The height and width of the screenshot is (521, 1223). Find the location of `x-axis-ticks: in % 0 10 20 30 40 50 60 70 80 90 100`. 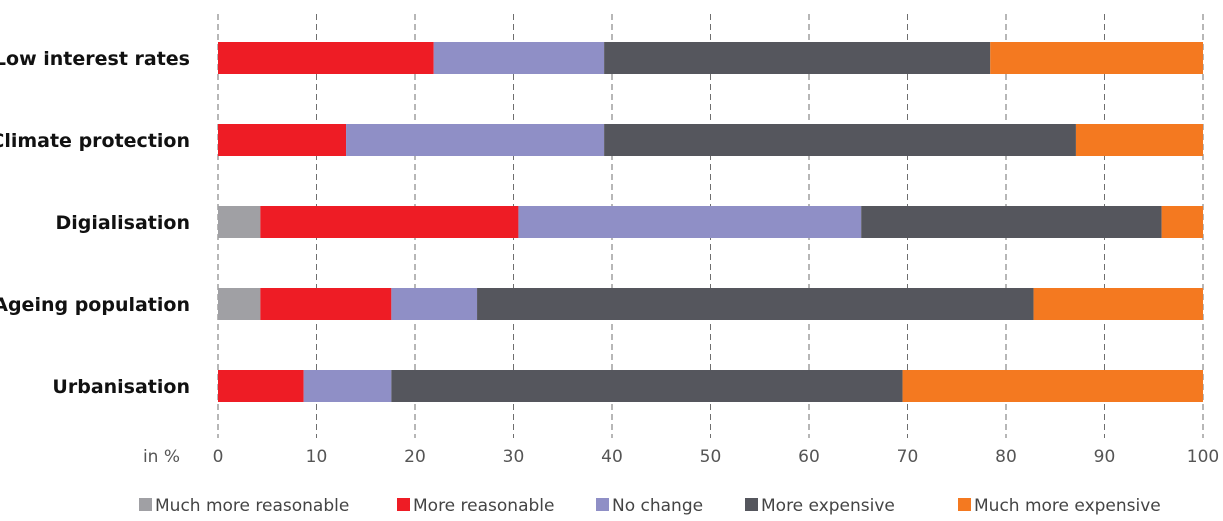

x-axis-ticks: in % 0 10 20 30 40 50 60 70 80 90 100 is located at coordinates (681, 457).